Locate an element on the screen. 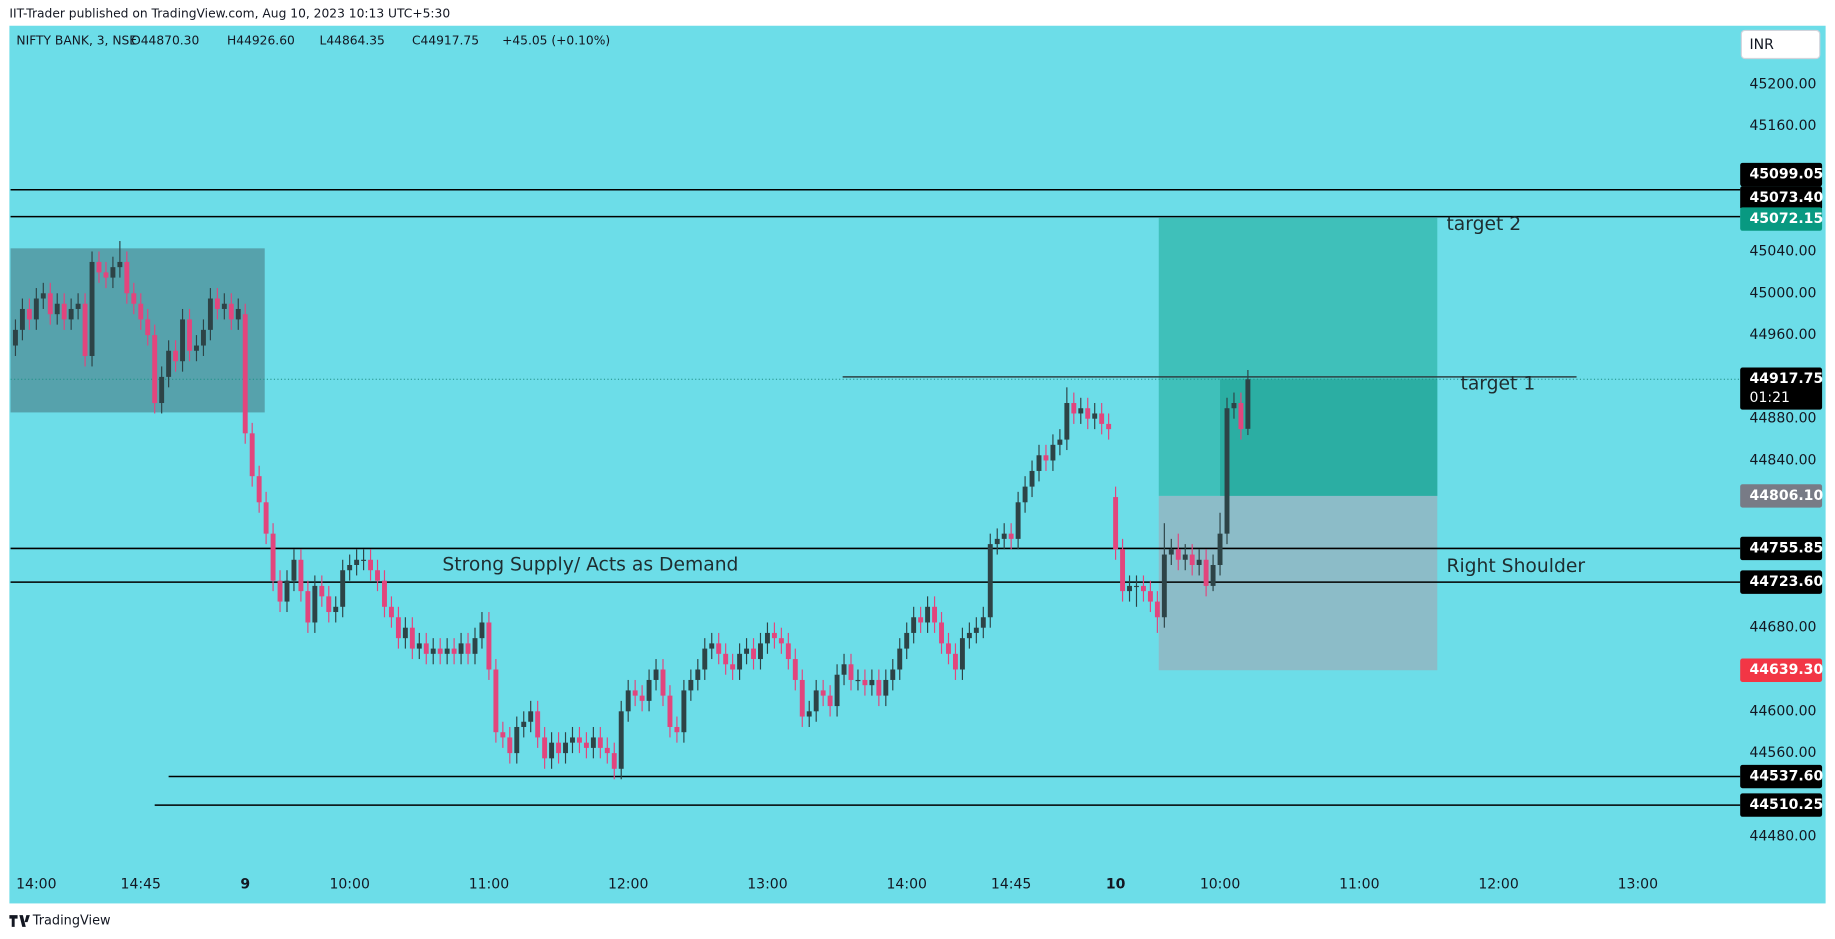 This screenshot has width=1835, height=939. x-tick-label: 10:00 is located at coordinates (349, 885).